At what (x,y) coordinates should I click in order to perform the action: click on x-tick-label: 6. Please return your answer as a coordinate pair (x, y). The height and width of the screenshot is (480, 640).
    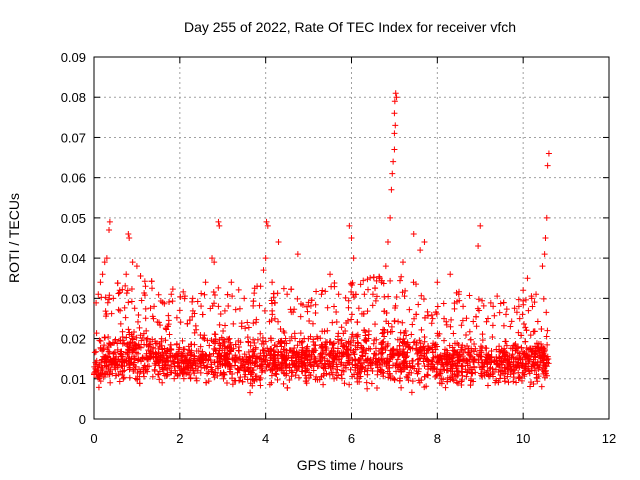
    Looking at the image, I should click on (351, 438).